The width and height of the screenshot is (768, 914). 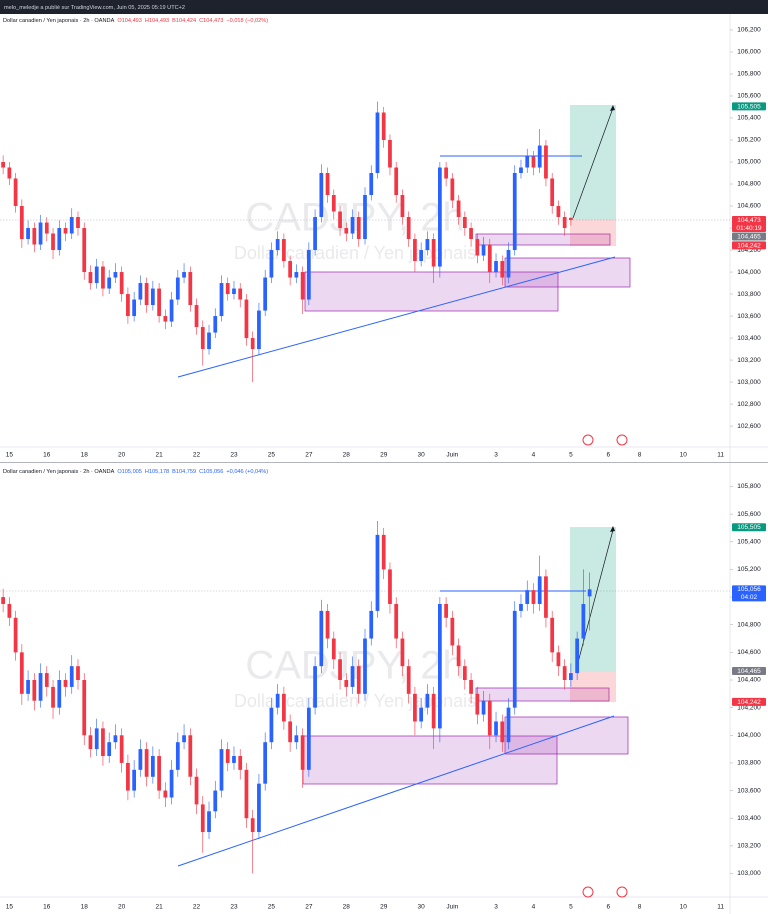 I want to click on price-label: 104,465, so click(x=749, y=236).